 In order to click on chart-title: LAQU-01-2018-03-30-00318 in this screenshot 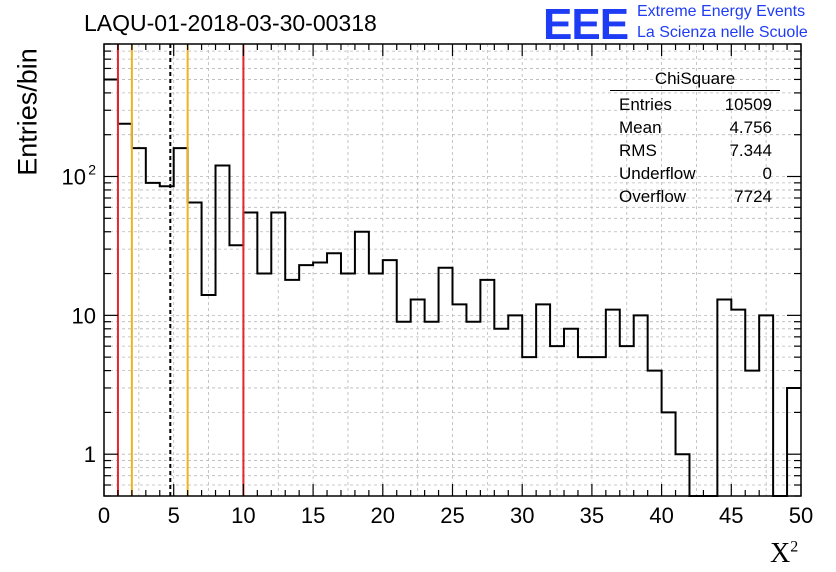, I will do `click(230, 23)`.